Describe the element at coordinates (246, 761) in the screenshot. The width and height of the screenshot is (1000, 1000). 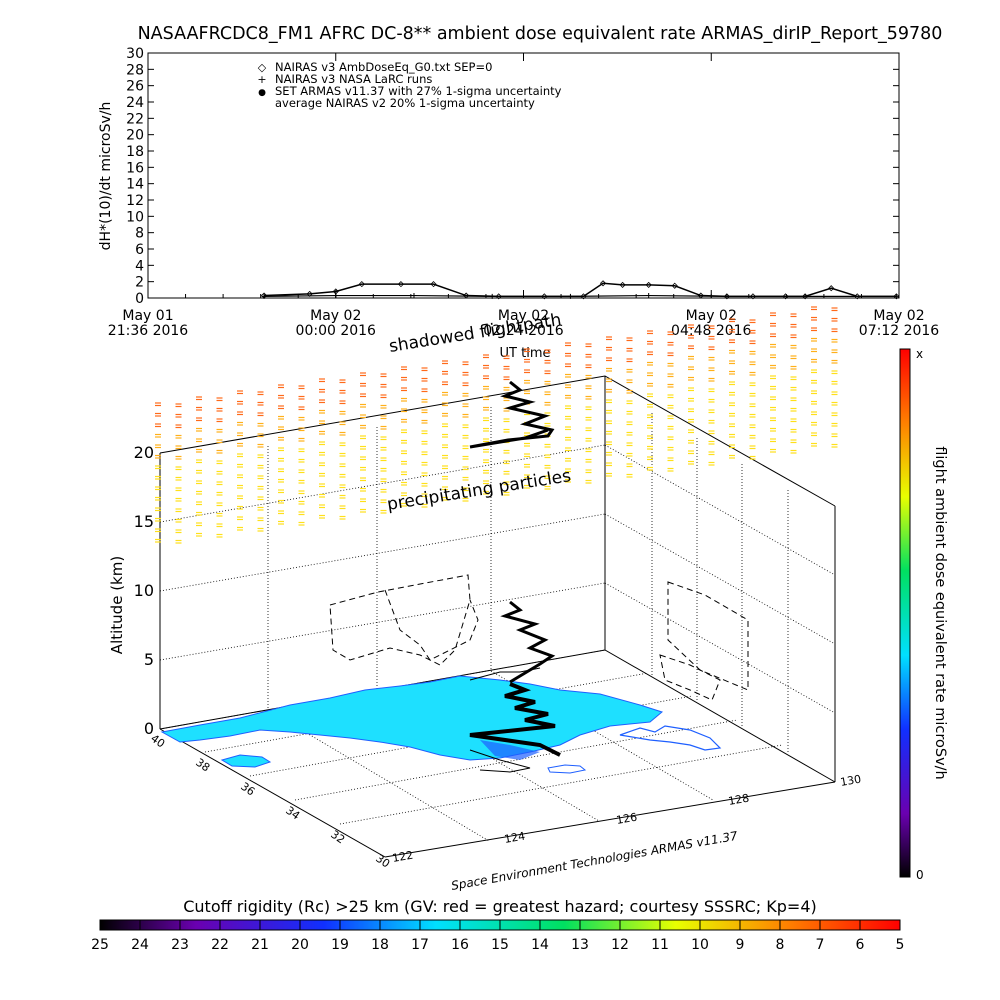
I see `island-west` at that location.